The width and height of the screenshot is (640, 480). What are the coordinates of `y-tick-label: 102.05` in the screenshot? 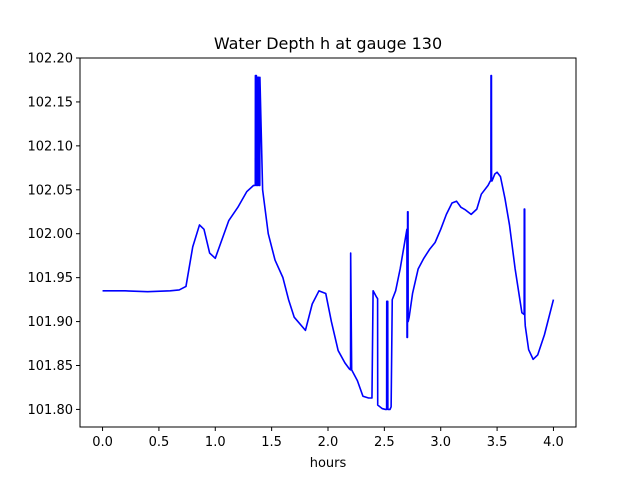 It's located at (51, 190).